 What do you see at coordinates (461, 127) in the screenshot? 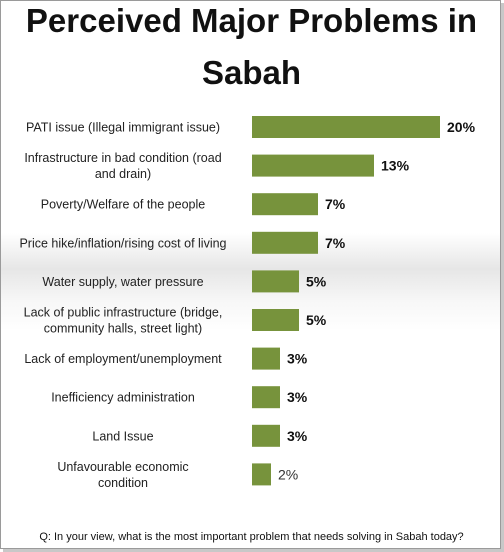
I see `bar-value-label-1: 20%` at bounding box center [461, 127].